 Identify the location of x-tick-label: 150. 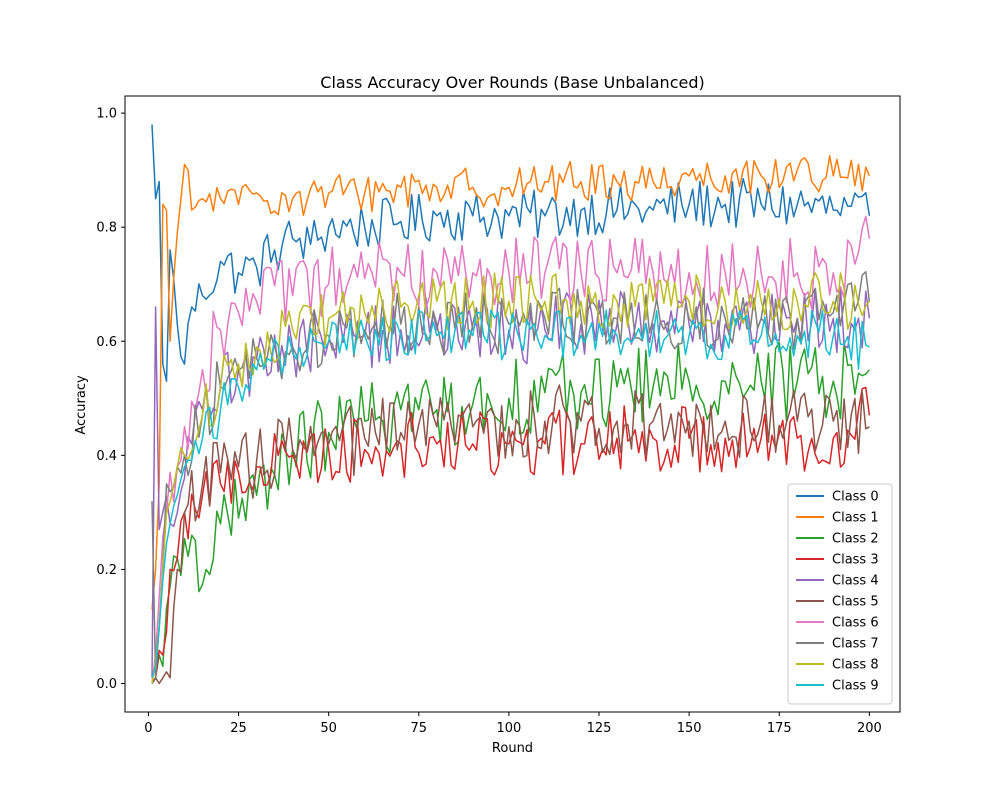
(689, 728).